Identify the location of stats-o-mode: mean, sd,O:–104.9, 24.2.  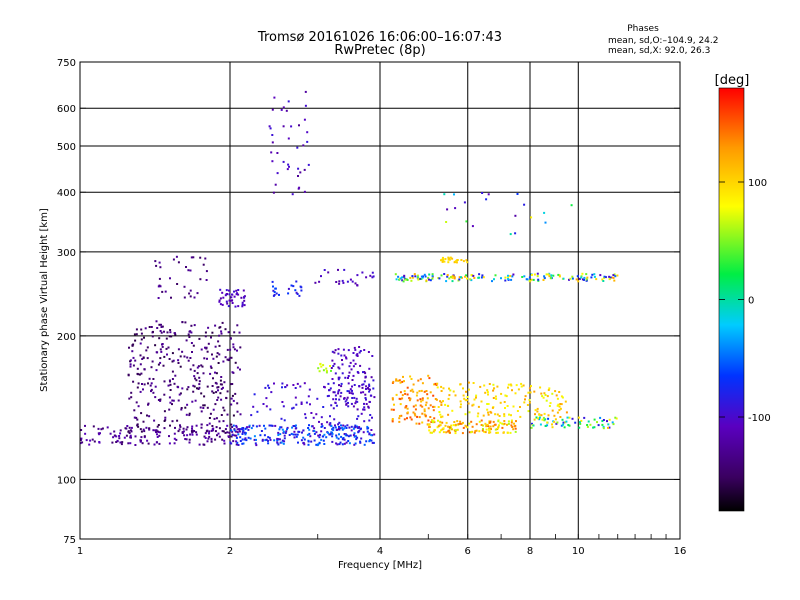
(663, 41).